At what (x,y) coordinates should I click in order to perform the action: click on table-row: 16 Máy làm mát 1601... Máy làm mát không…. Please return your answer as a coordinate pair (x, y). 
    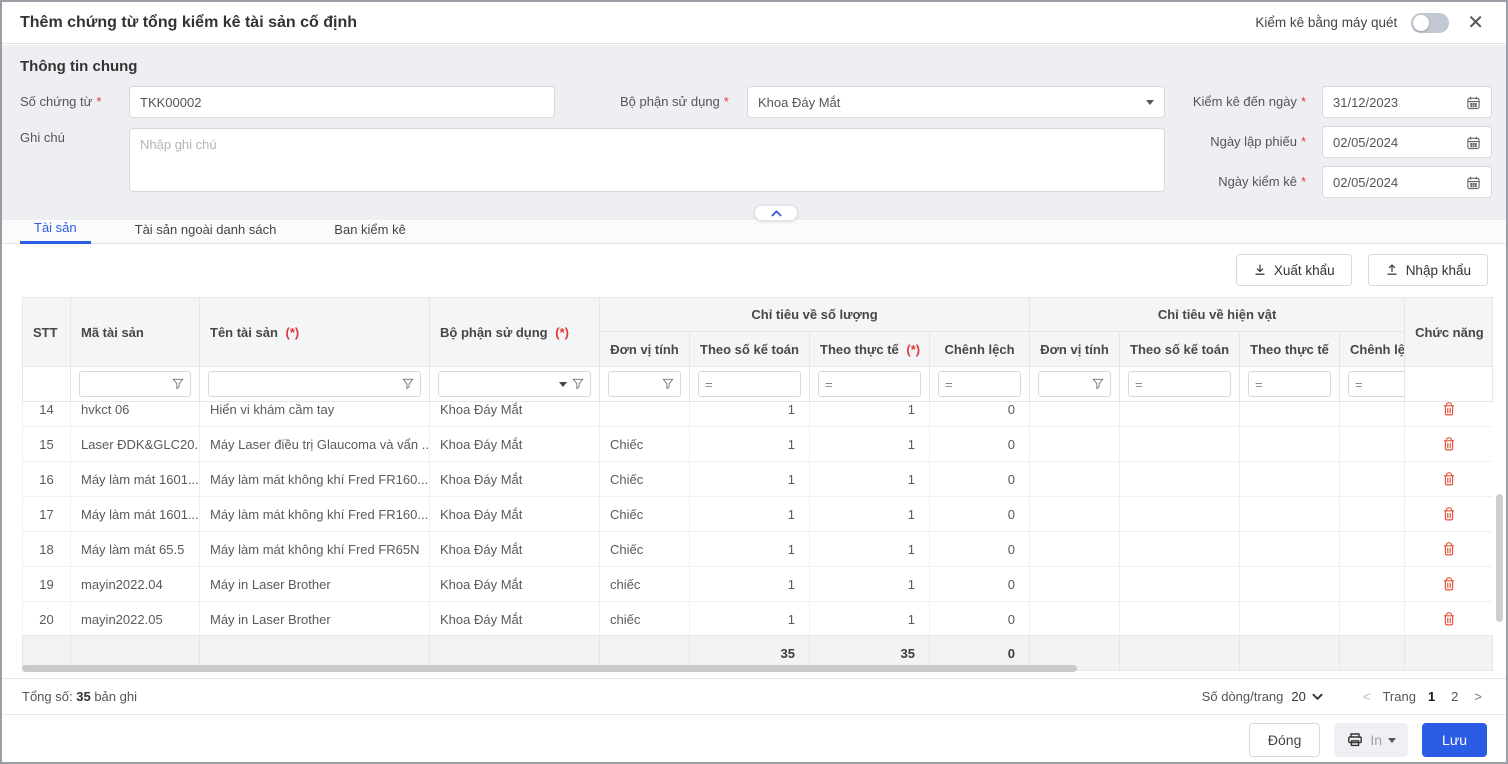
    Looking at the image, I should click on (757, 479).